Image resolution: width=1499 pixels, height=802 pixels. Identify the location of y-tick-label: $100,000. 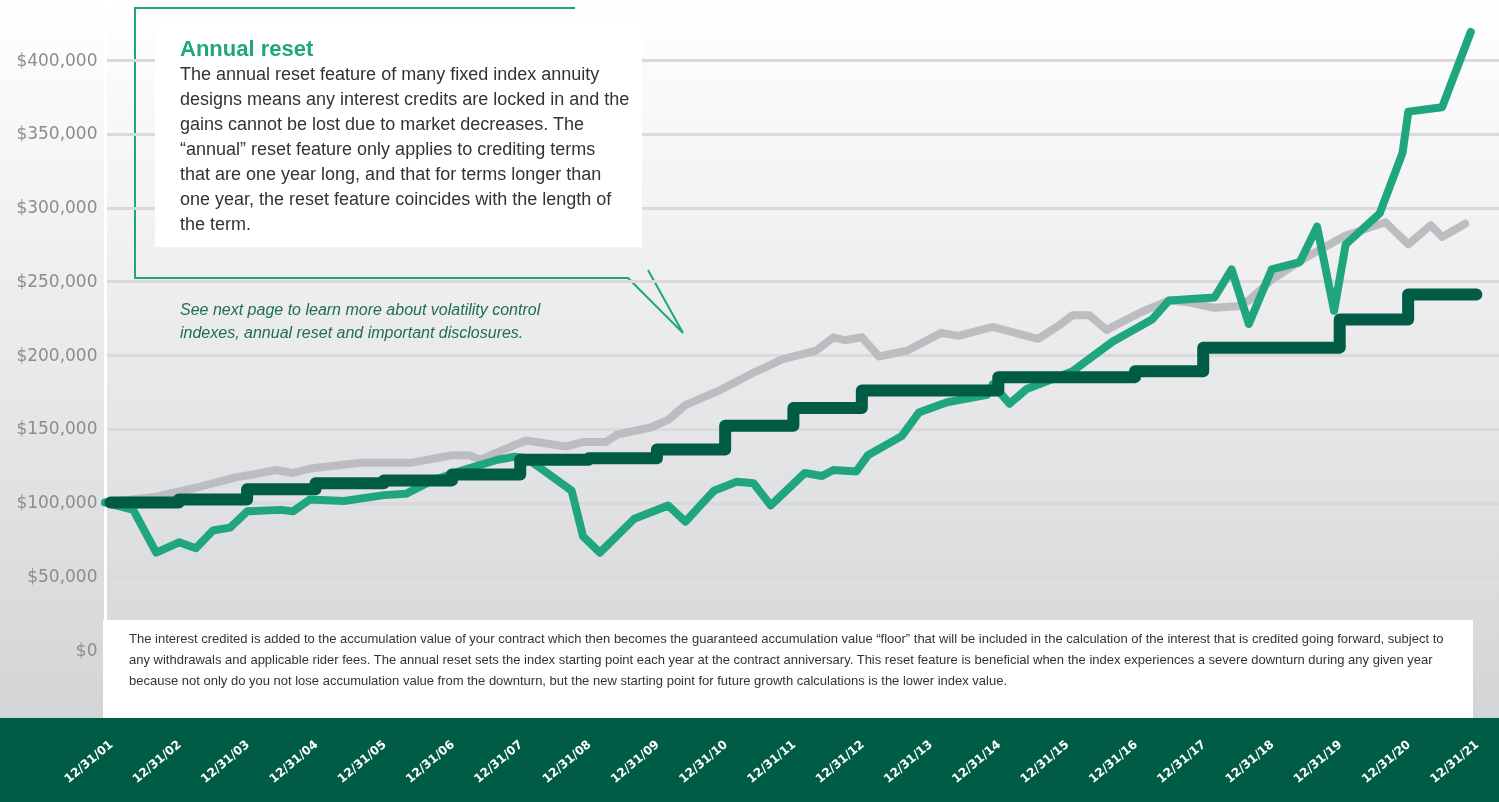
(57, 502).